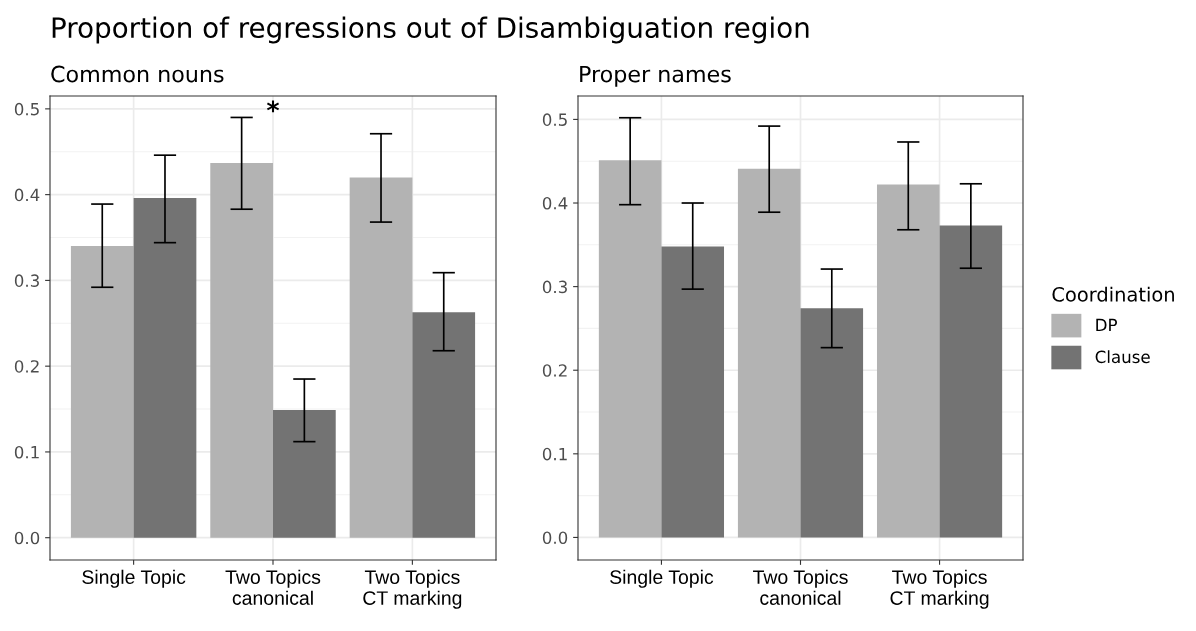  What do you see at coordinates (655, 76) in the screenshot?
I see `chart-subtitle: Proper names` at bounding box center [655, 76].